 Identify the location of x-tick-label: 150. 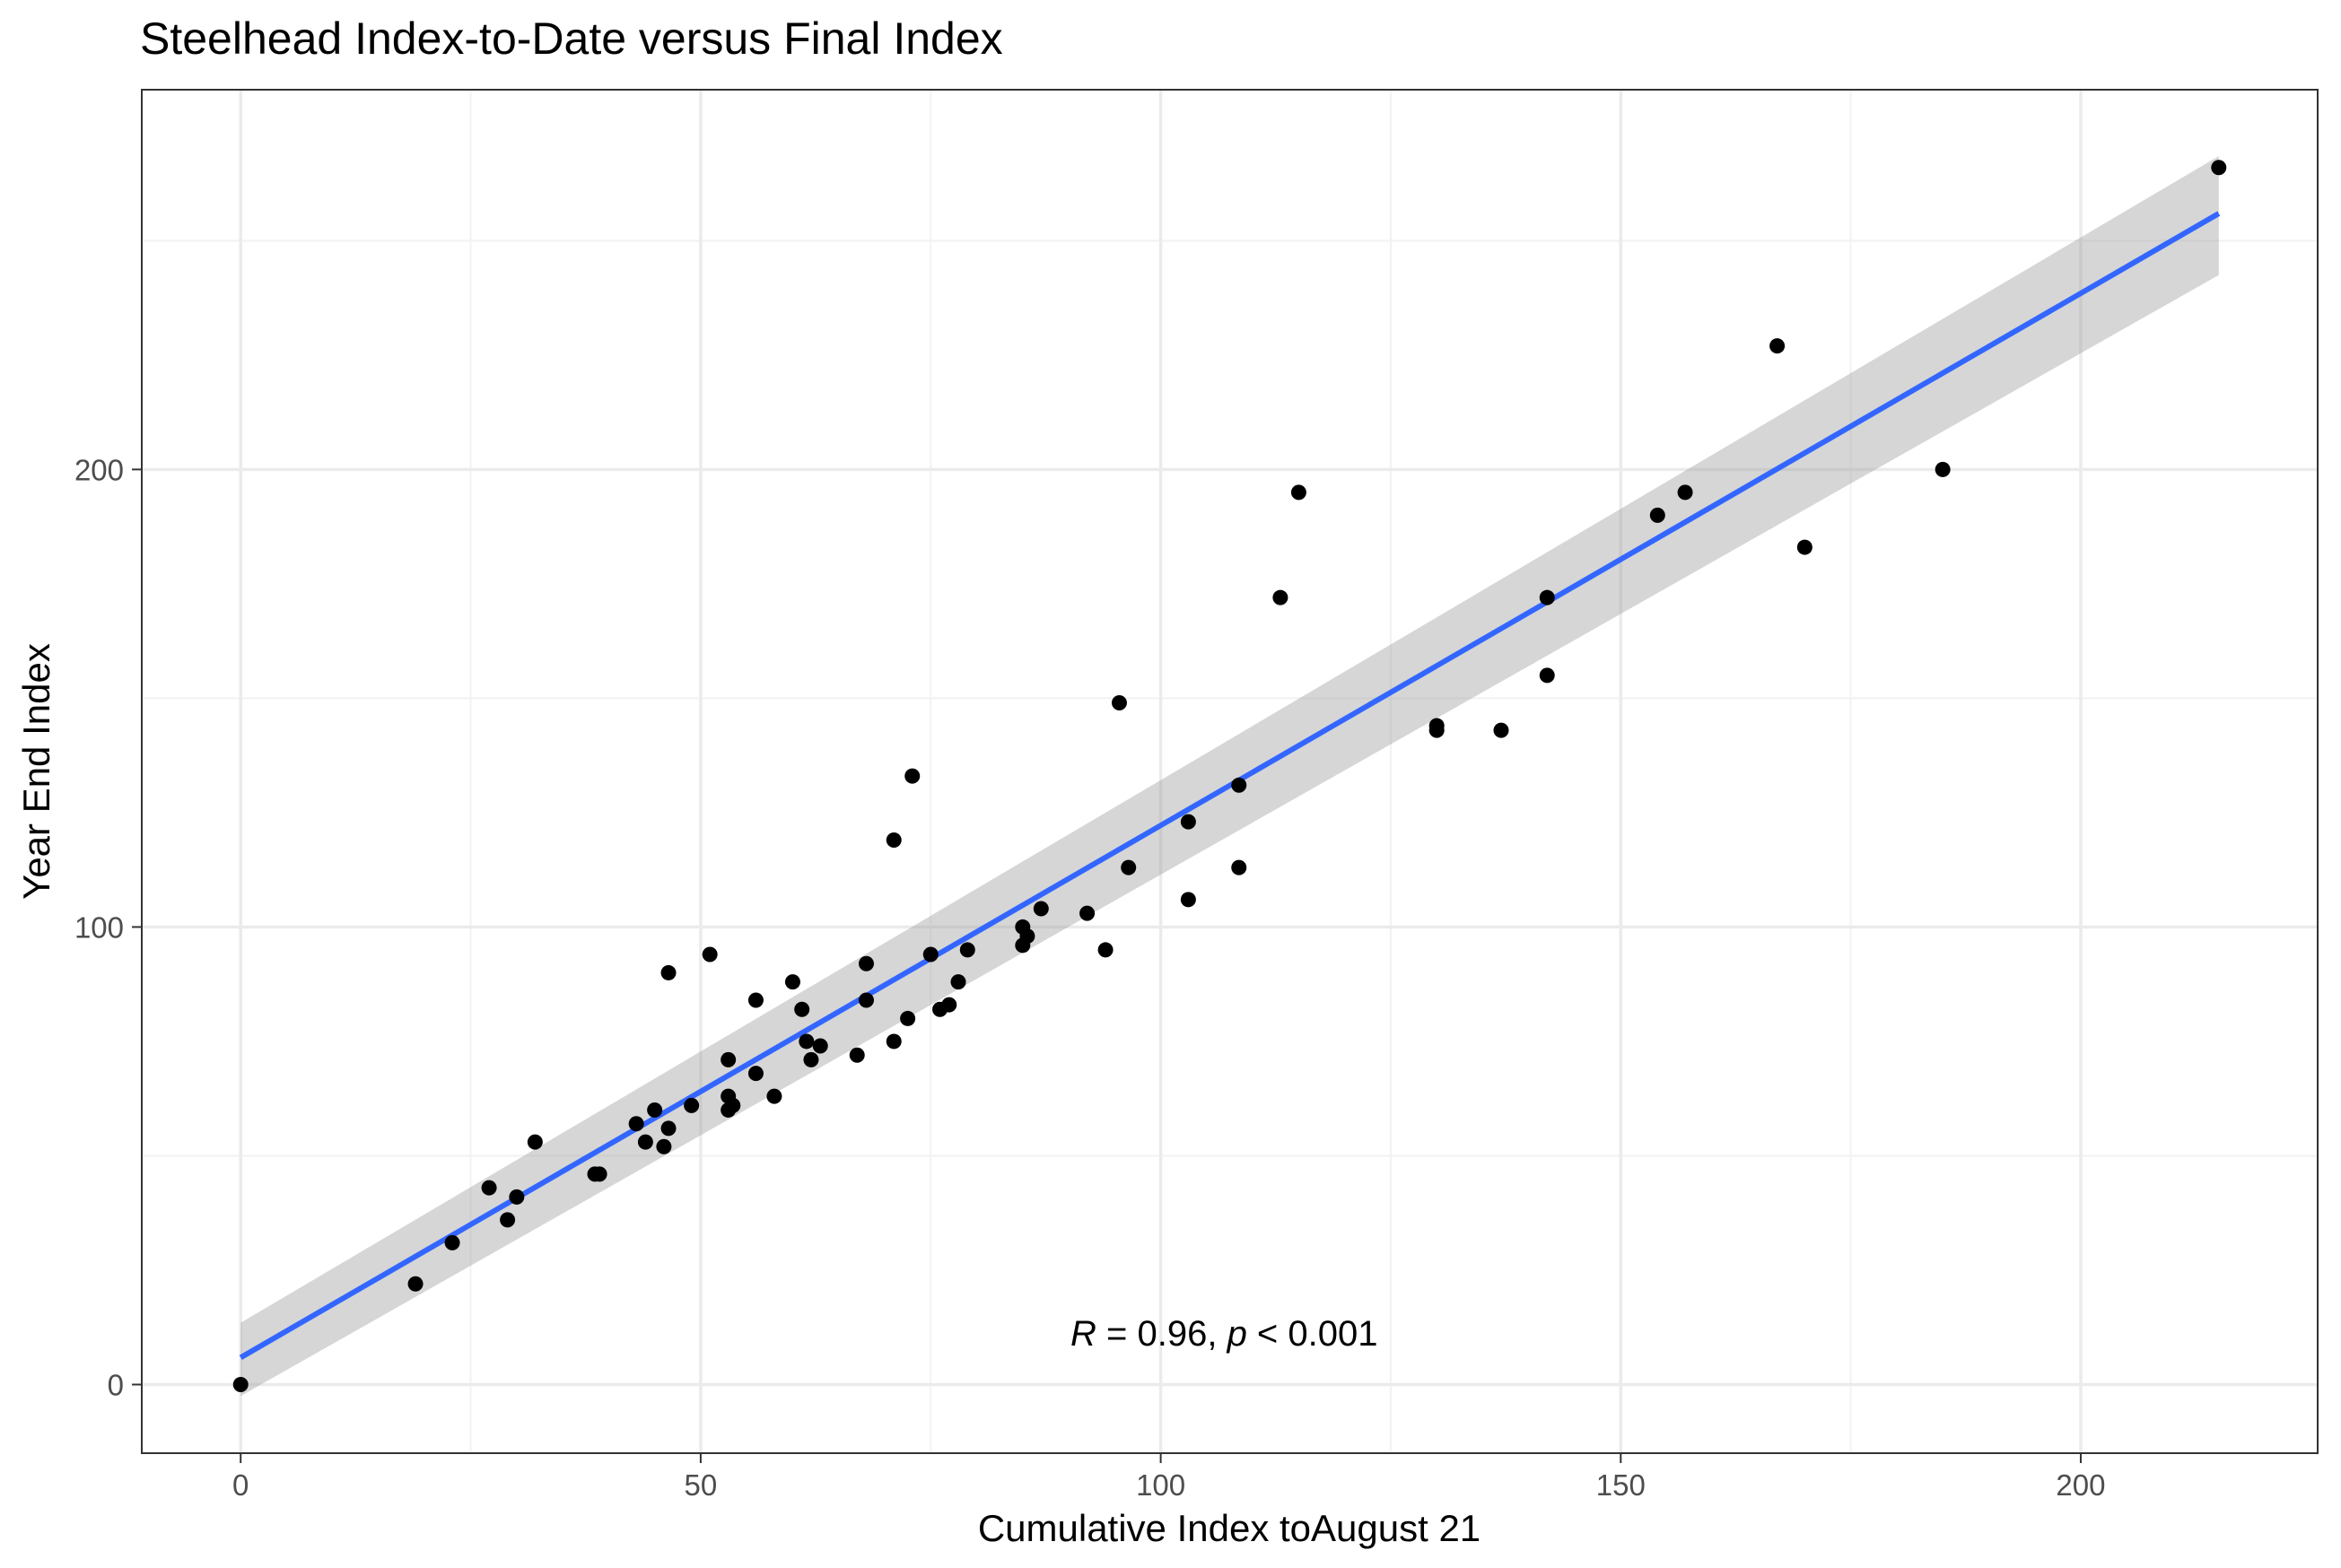
(1621, 1485).